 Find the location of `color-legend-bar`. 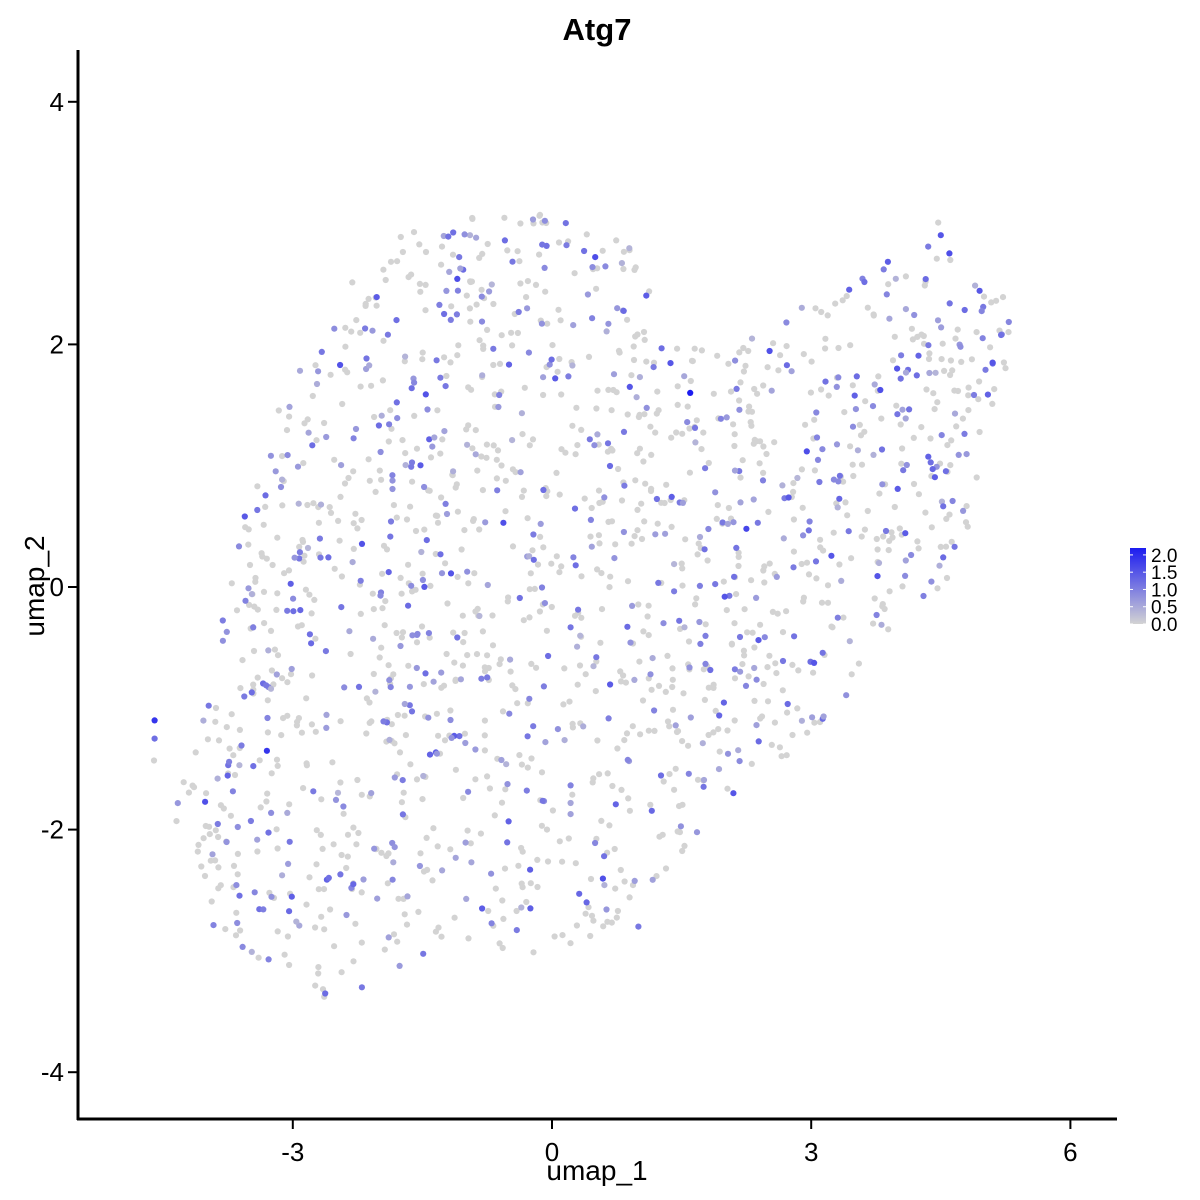

color-legend-bar is located at coordinates (1138, 586).